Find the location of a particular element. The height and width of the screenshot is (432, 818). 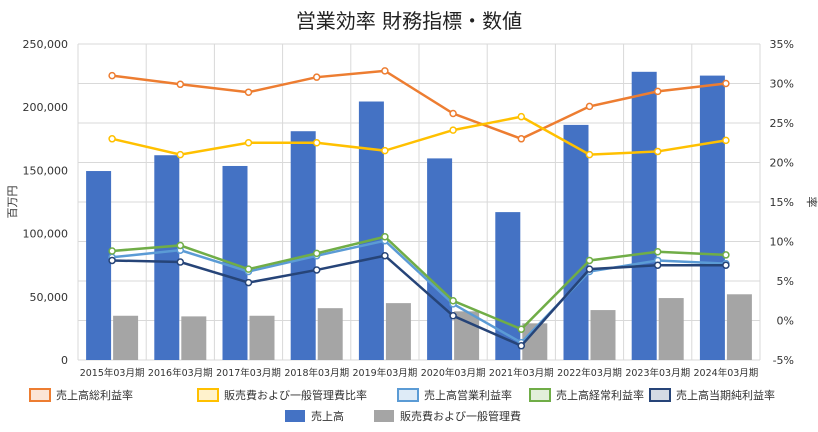

x-tick-label: 2017年03月期 is located at coordinates (248, 373).